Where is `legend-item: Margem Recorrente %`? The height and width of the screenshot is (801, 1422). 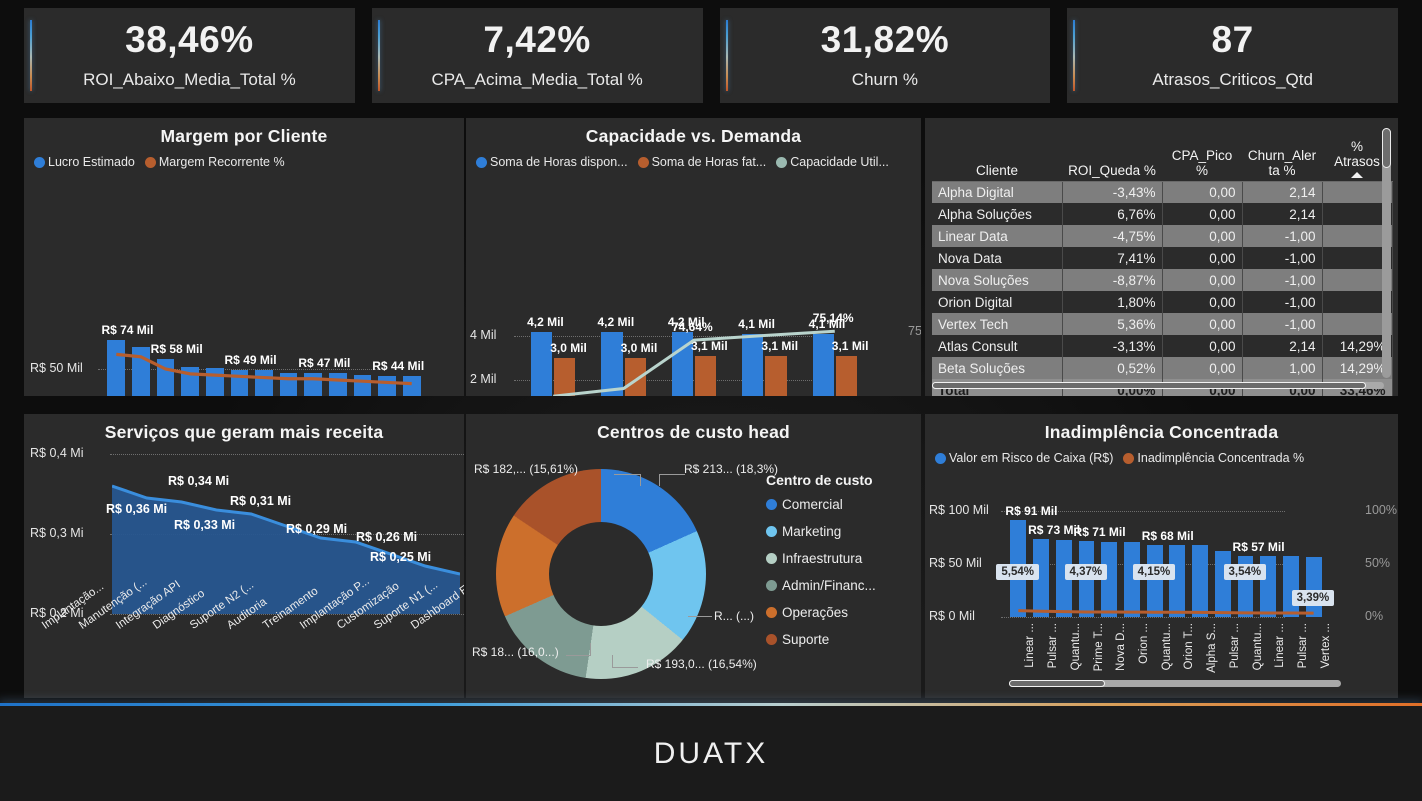 legend-item: Margem Recorrente % is located at coordinates (214, 162).